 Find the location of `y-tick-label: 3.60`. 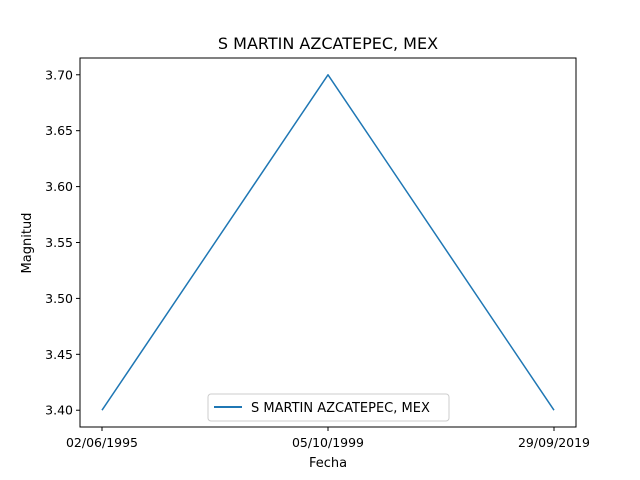

y-tick-label: 3.60 is located at coordinates (59, 186).